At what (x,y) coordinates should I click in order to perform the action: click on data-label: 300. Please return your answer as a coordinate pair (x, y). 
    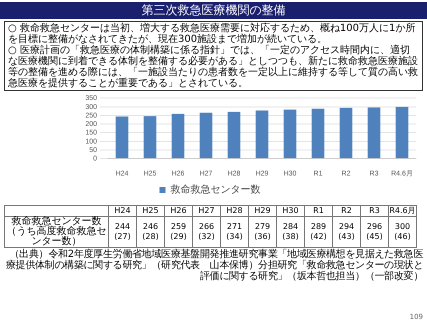
    Looking at the image, I should click on (403, 227).